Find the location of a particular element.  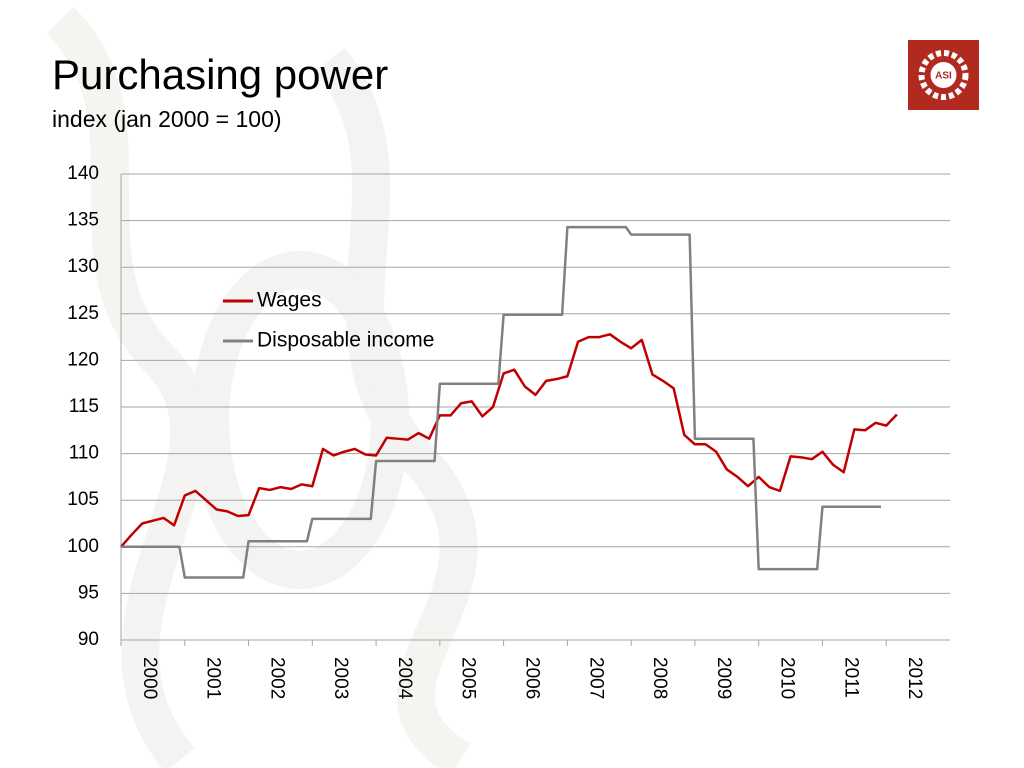

logo-text: ASI is located at coordinates (943, 76).